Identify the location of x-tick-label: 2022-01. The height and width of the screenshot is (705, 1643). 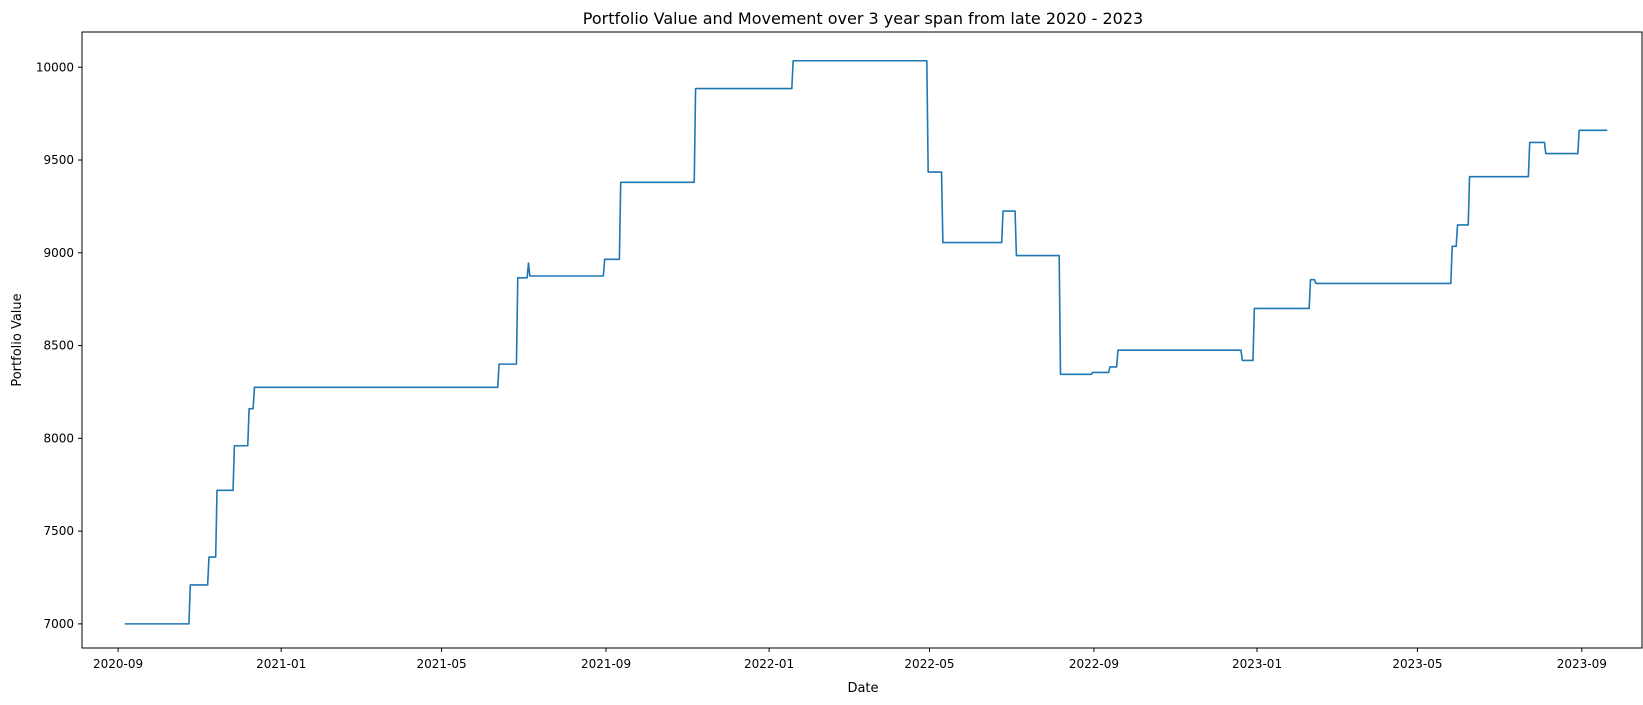
(769, 664).